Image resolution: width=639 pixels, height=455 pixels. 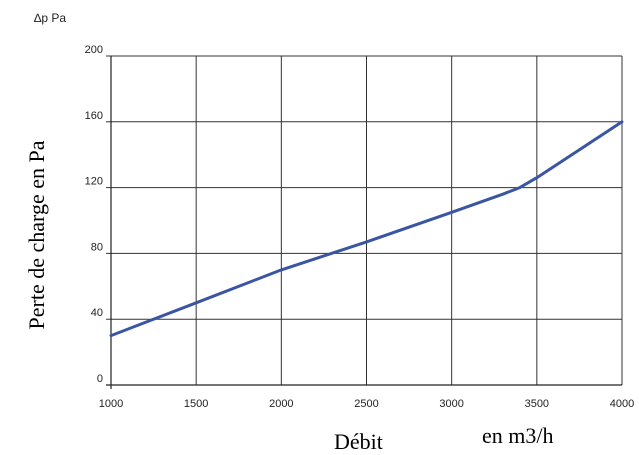 I want to click on x-axis-label-debit: Débit, so click(x=358, y=441).